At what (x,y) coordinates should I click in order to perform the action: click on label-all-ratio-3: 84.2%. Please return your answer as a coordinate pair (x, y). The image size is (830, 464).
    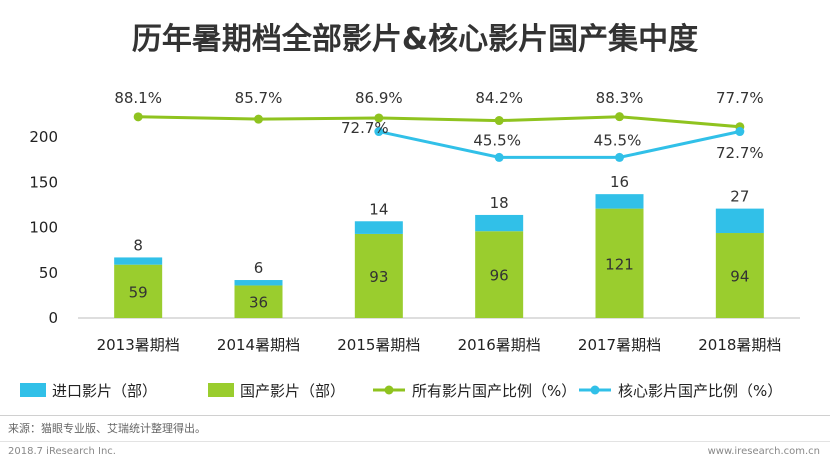
    Looking at the image, I should click on (499, 98).